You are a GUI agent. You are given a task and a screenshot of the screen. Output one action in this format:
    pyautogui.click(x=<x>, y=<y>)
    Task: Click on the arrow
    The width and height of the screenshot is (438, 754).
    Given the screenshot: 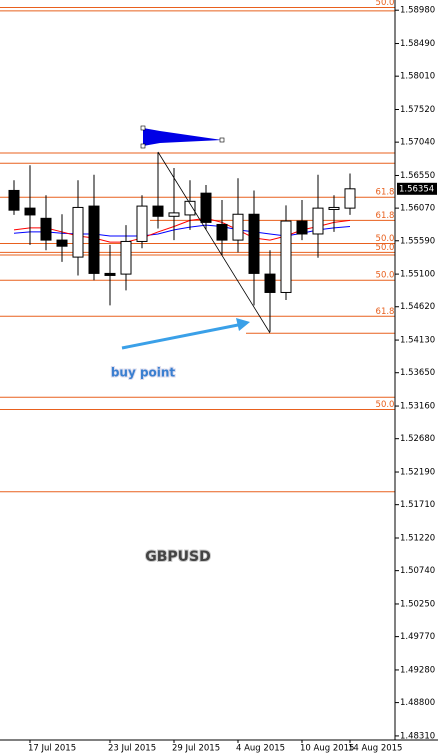 What is the action you would take?
    pyautogui.click(x=180, y=336)
    